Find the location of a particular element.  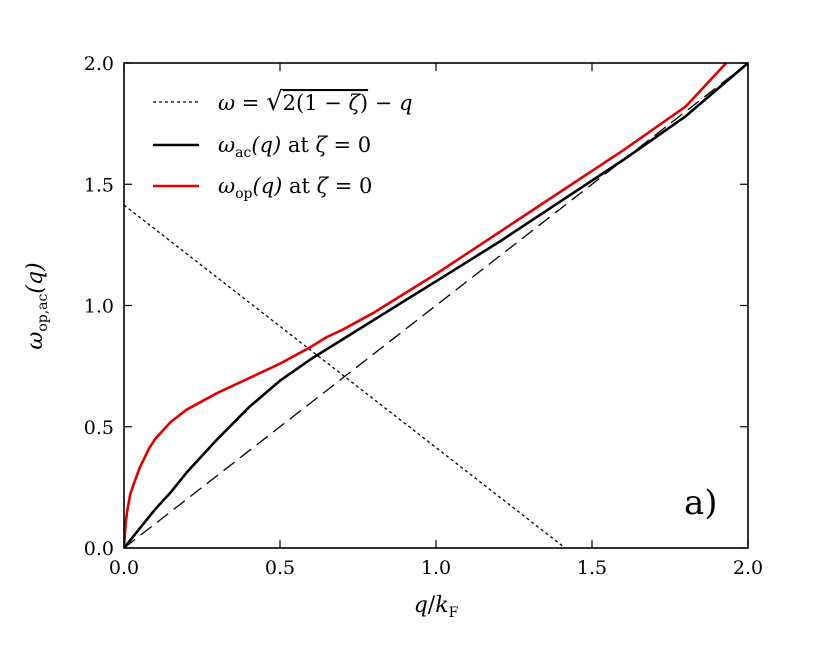

y-tick-label-0: 0.0 is located at coordinates (99, 549).